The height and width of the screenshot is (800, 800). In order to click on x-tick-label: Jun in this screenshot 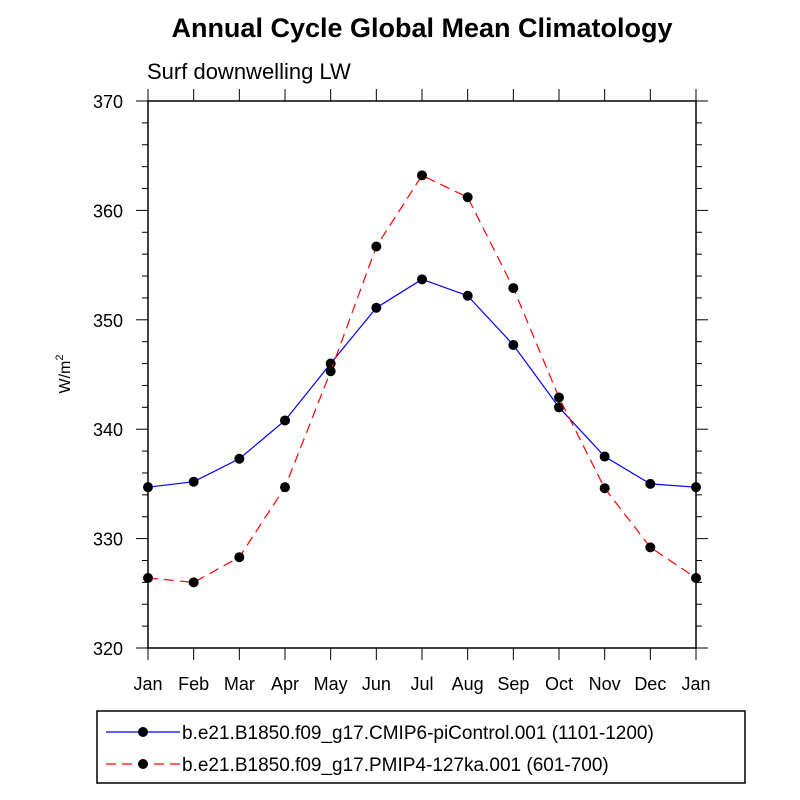, I will do `click(376, 684)`.